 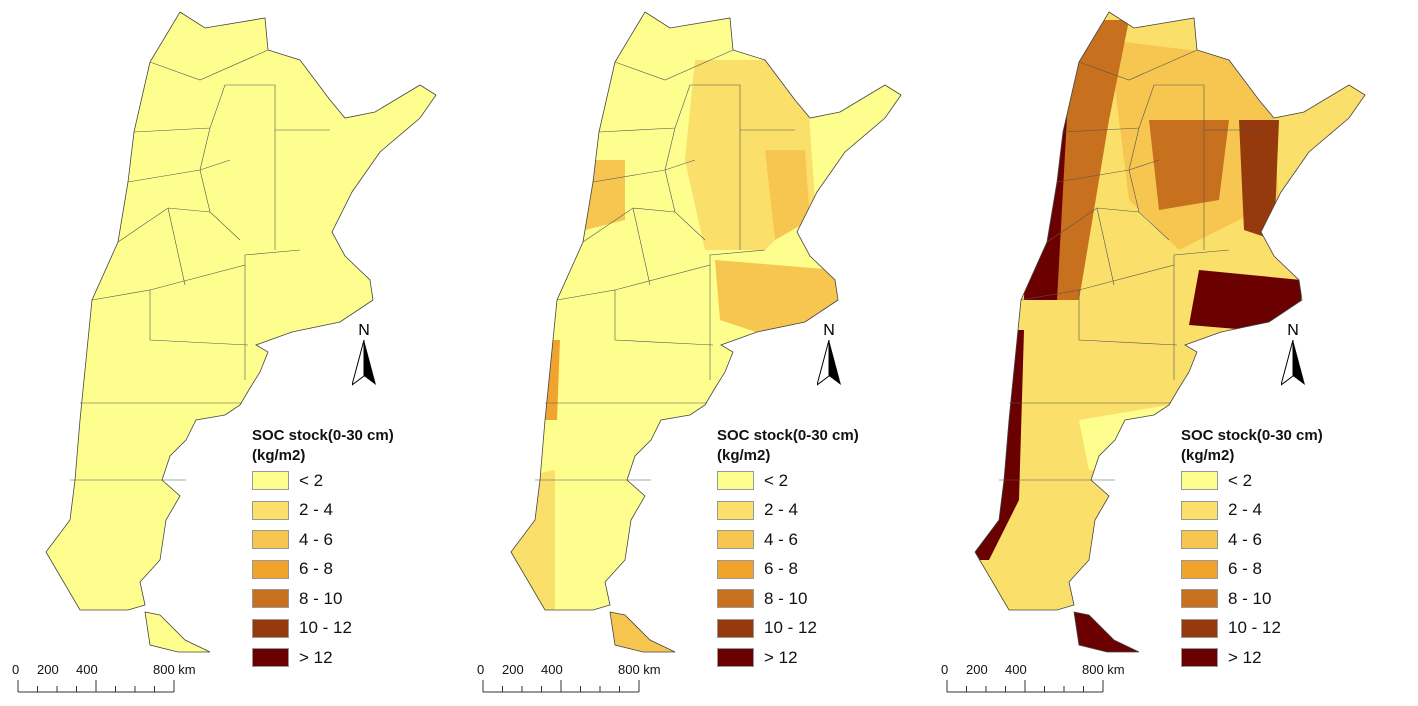 What do you see at coordinates (1281, 599) in the screenshot?
I see `legend-item: 8 - 10` at bounding box center [1281, 599].